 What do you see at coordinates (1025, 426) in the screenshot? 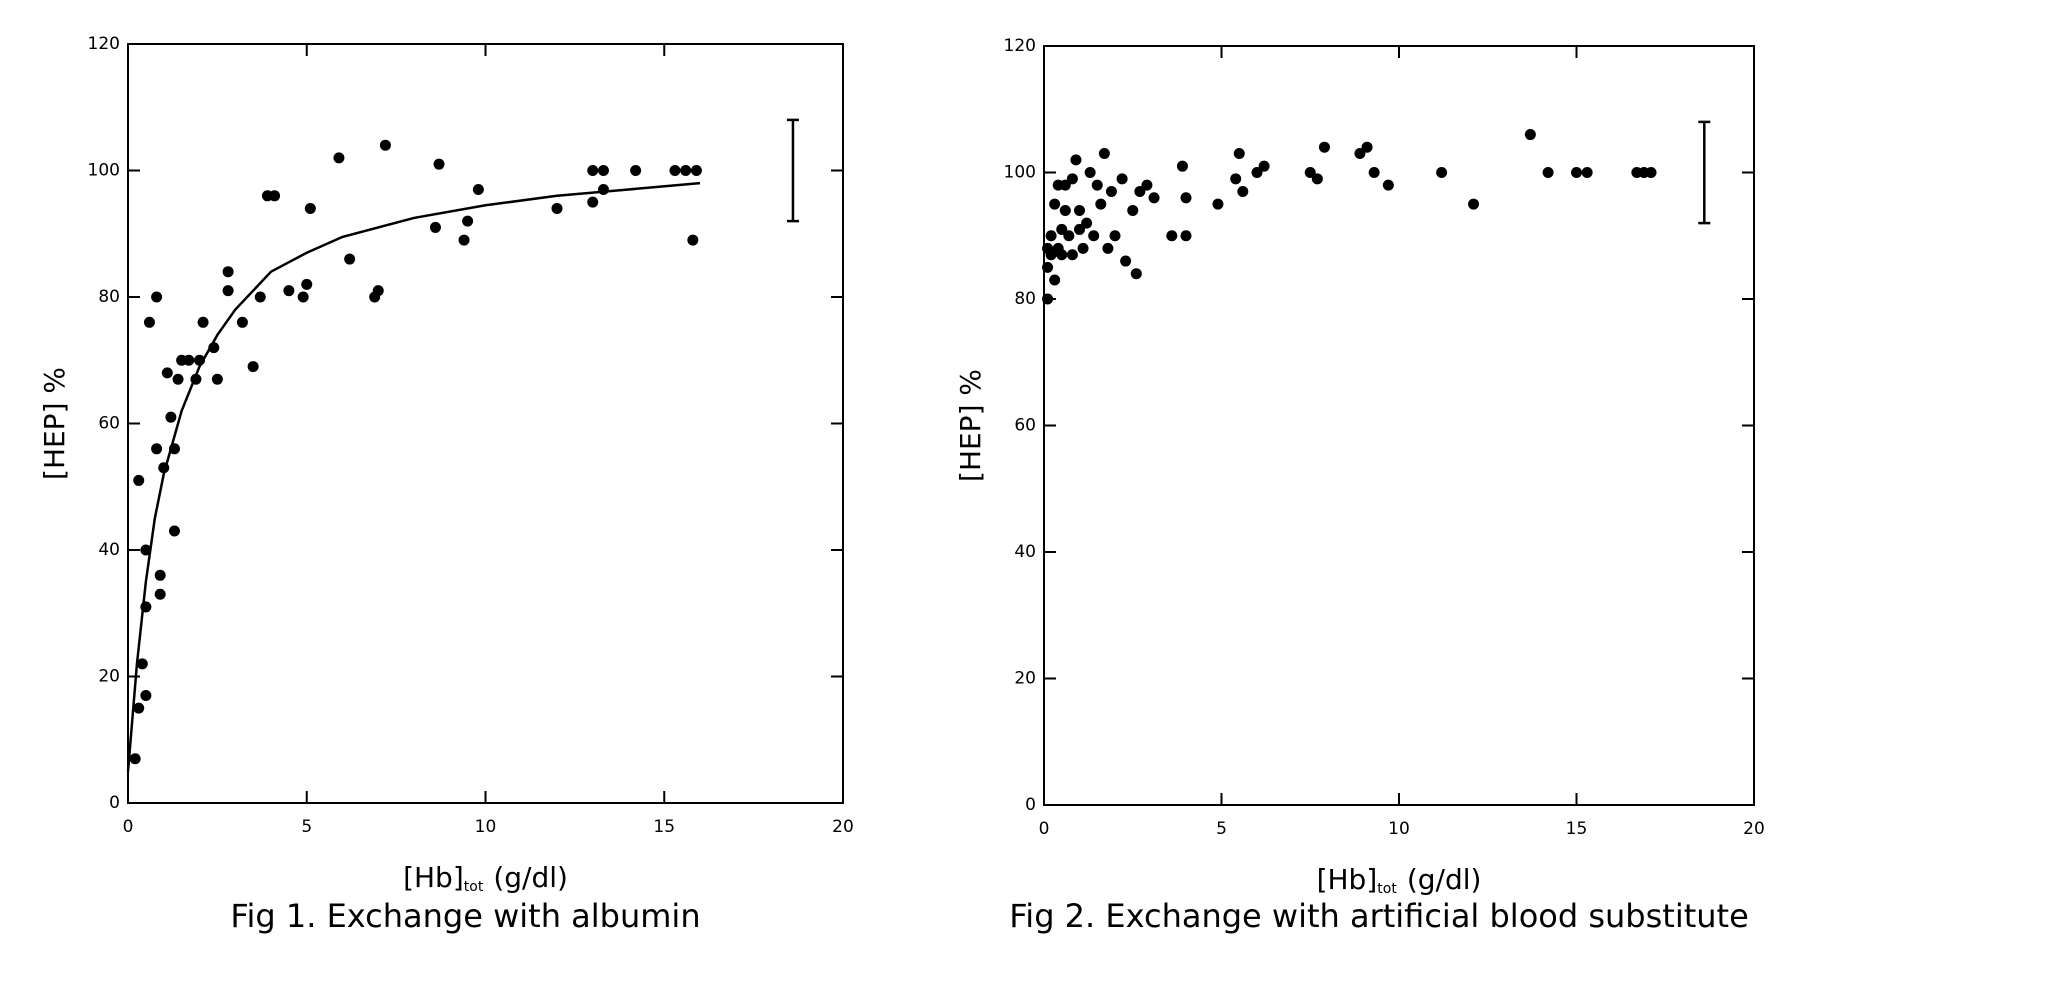
I see `y-tick-label: 60` at bounding box center [1025, 426].